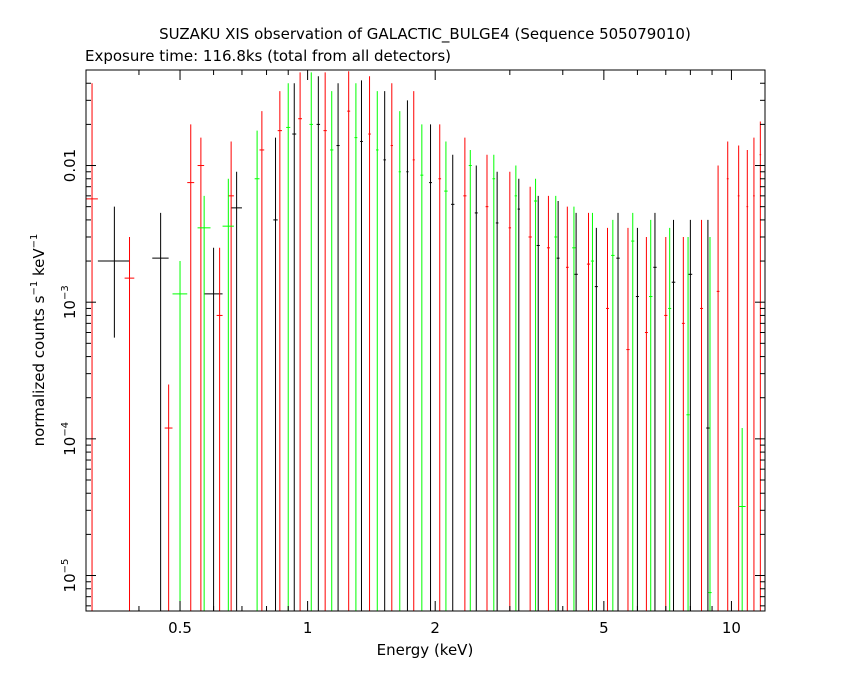 This screenshot has width=850, height=680. Describe the element at coordinates (39, 264) in the screenshot. I see `y-axis-label-unit: keV` at that location.